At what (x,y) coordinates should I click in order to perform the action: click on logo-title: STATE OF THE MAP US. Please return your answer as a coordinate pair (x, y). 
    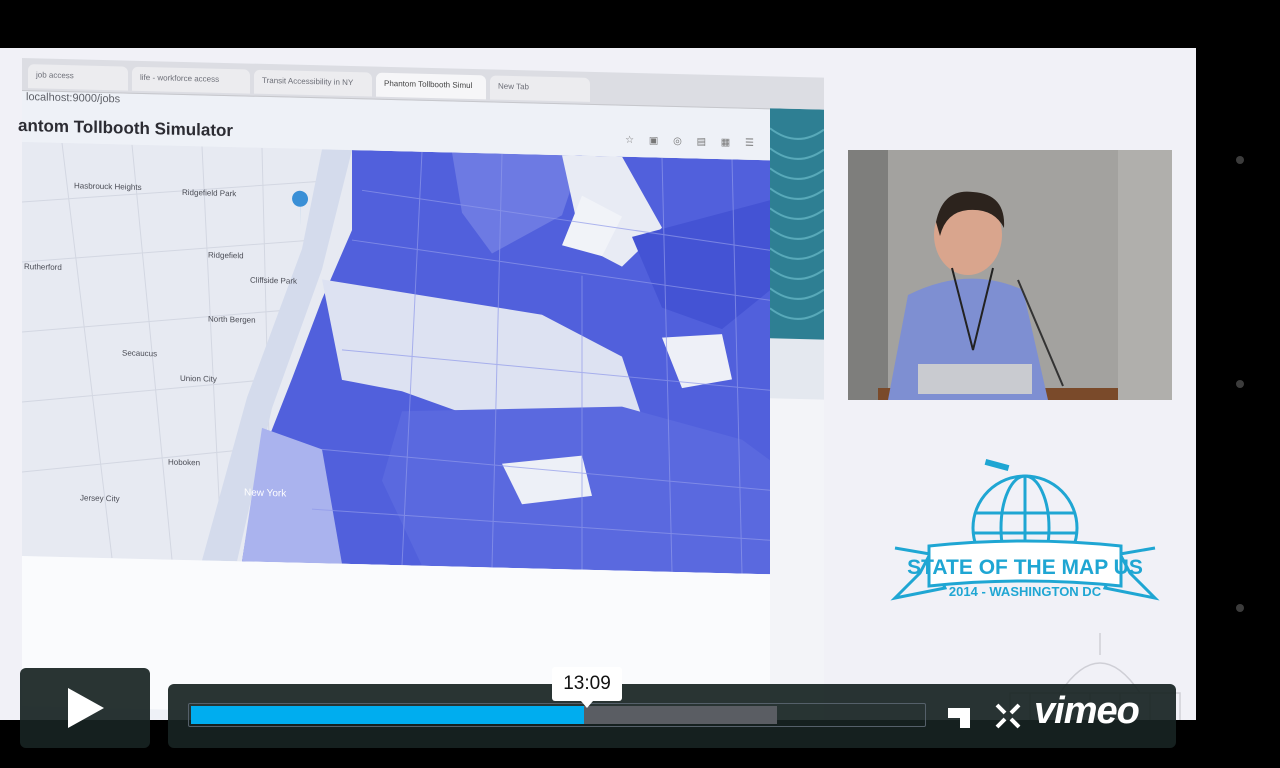
    Looking at the image, I should click on (1025, 567).